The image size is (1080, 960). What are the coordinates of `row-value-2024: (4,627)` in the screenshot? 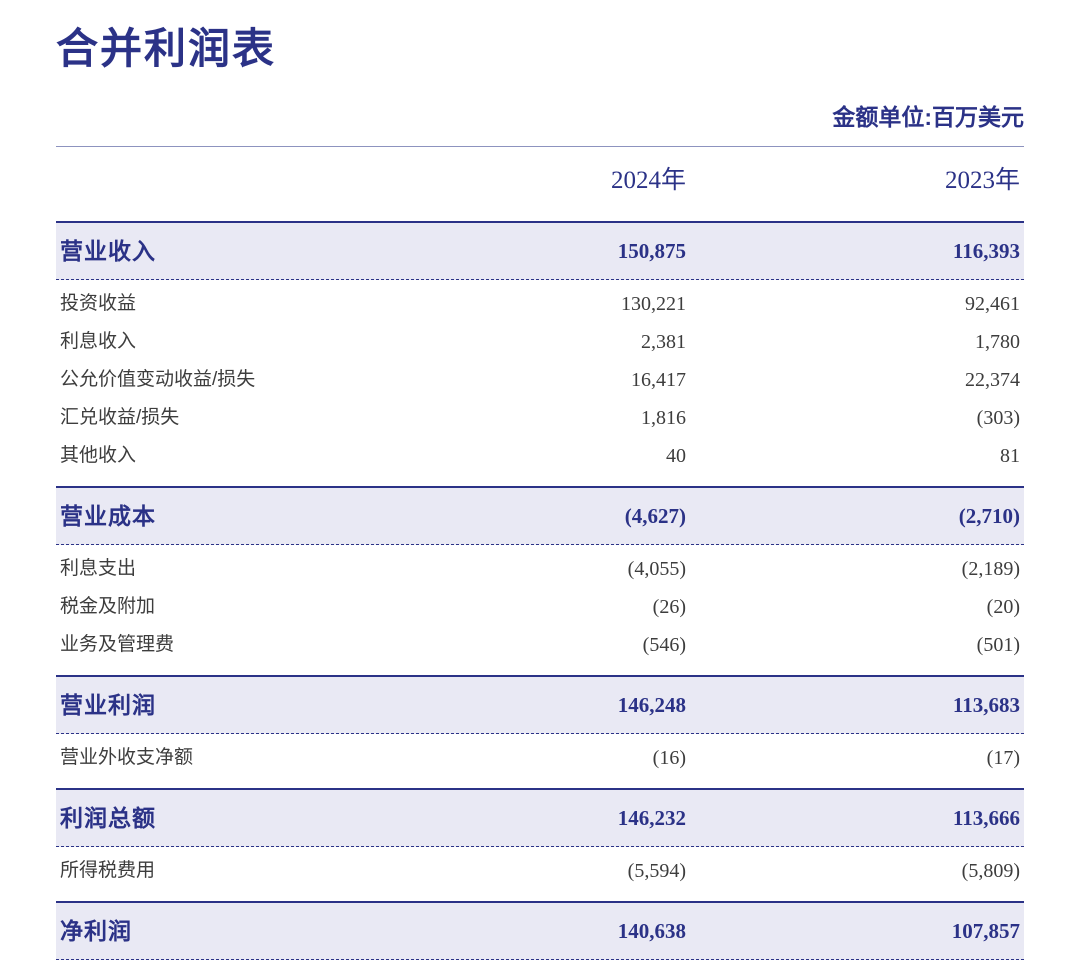 It's located at (655, 516).